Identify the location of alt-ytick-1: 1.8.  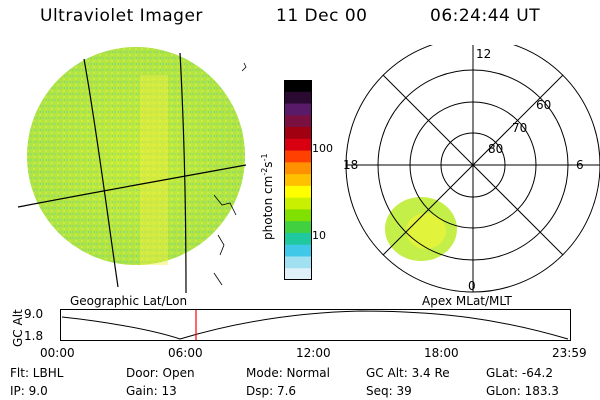
(34, 336).